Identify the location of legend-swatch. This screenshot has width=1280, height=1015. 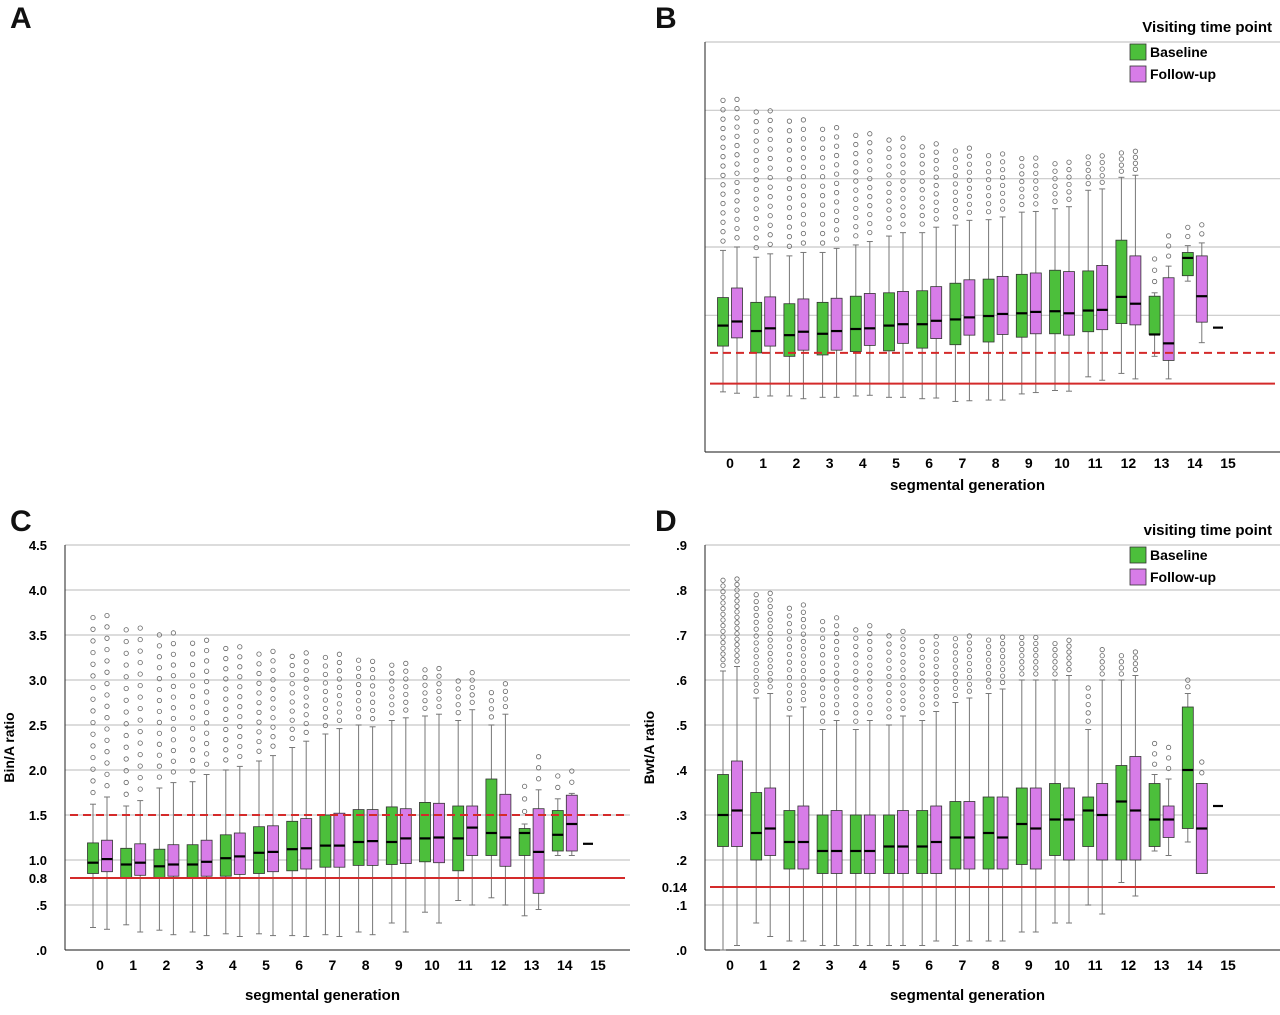
(1138, 577).